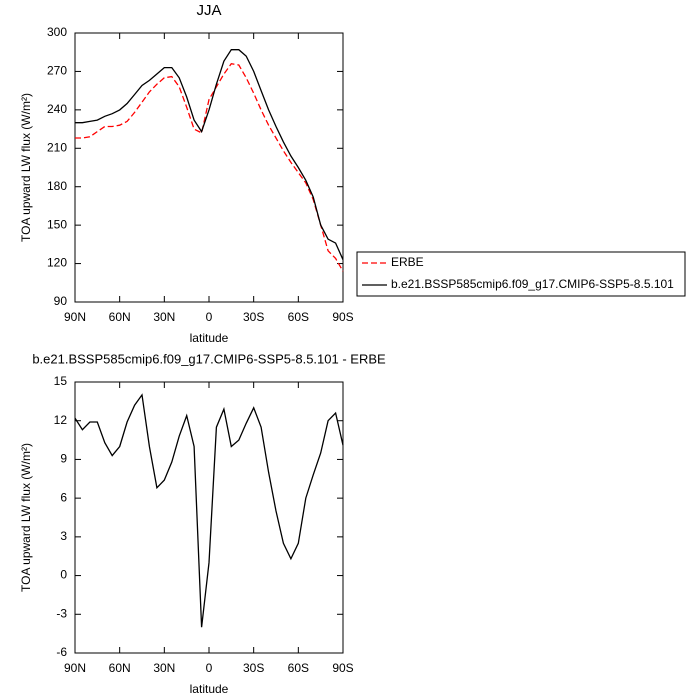 This screenshot has width=700, height=700. What do you see at coordinates (61, 420) in the screenshot?
I see `y-tick-label: 12` at bounding box center [61, 420].